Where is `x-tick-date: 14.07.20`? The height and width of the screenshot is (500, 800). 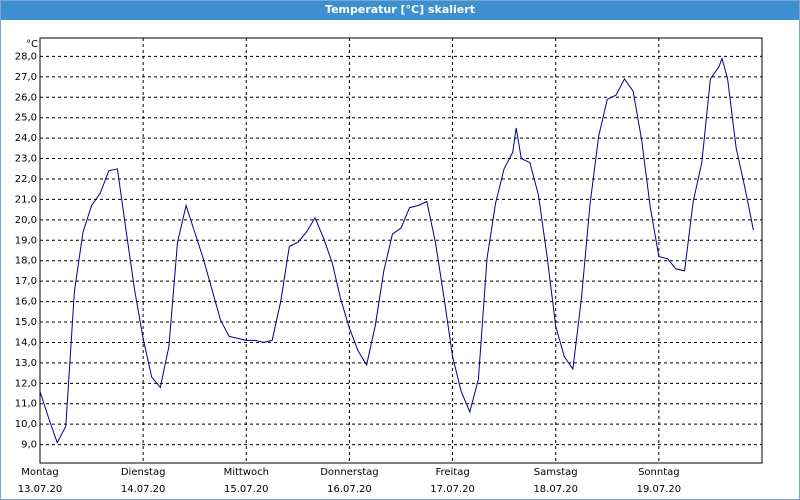 x-tick-date: 14.07.20 is located at coordinates (143, 489).